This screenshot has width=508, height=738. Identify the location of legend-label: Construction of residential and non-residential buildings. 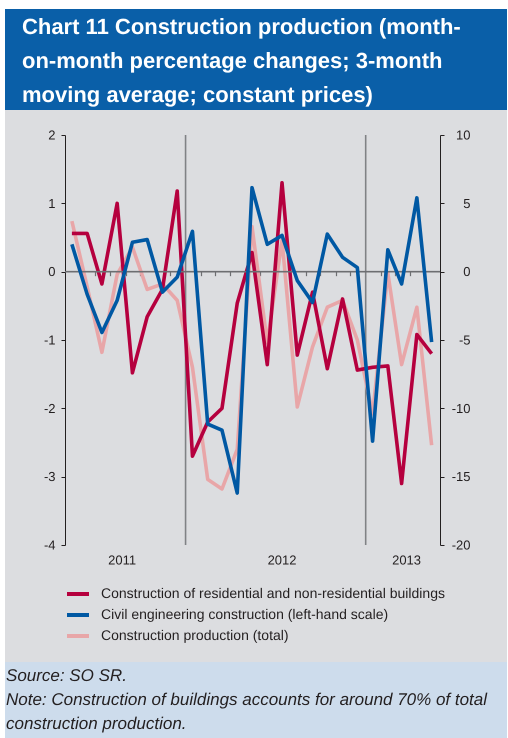
(273, 593).